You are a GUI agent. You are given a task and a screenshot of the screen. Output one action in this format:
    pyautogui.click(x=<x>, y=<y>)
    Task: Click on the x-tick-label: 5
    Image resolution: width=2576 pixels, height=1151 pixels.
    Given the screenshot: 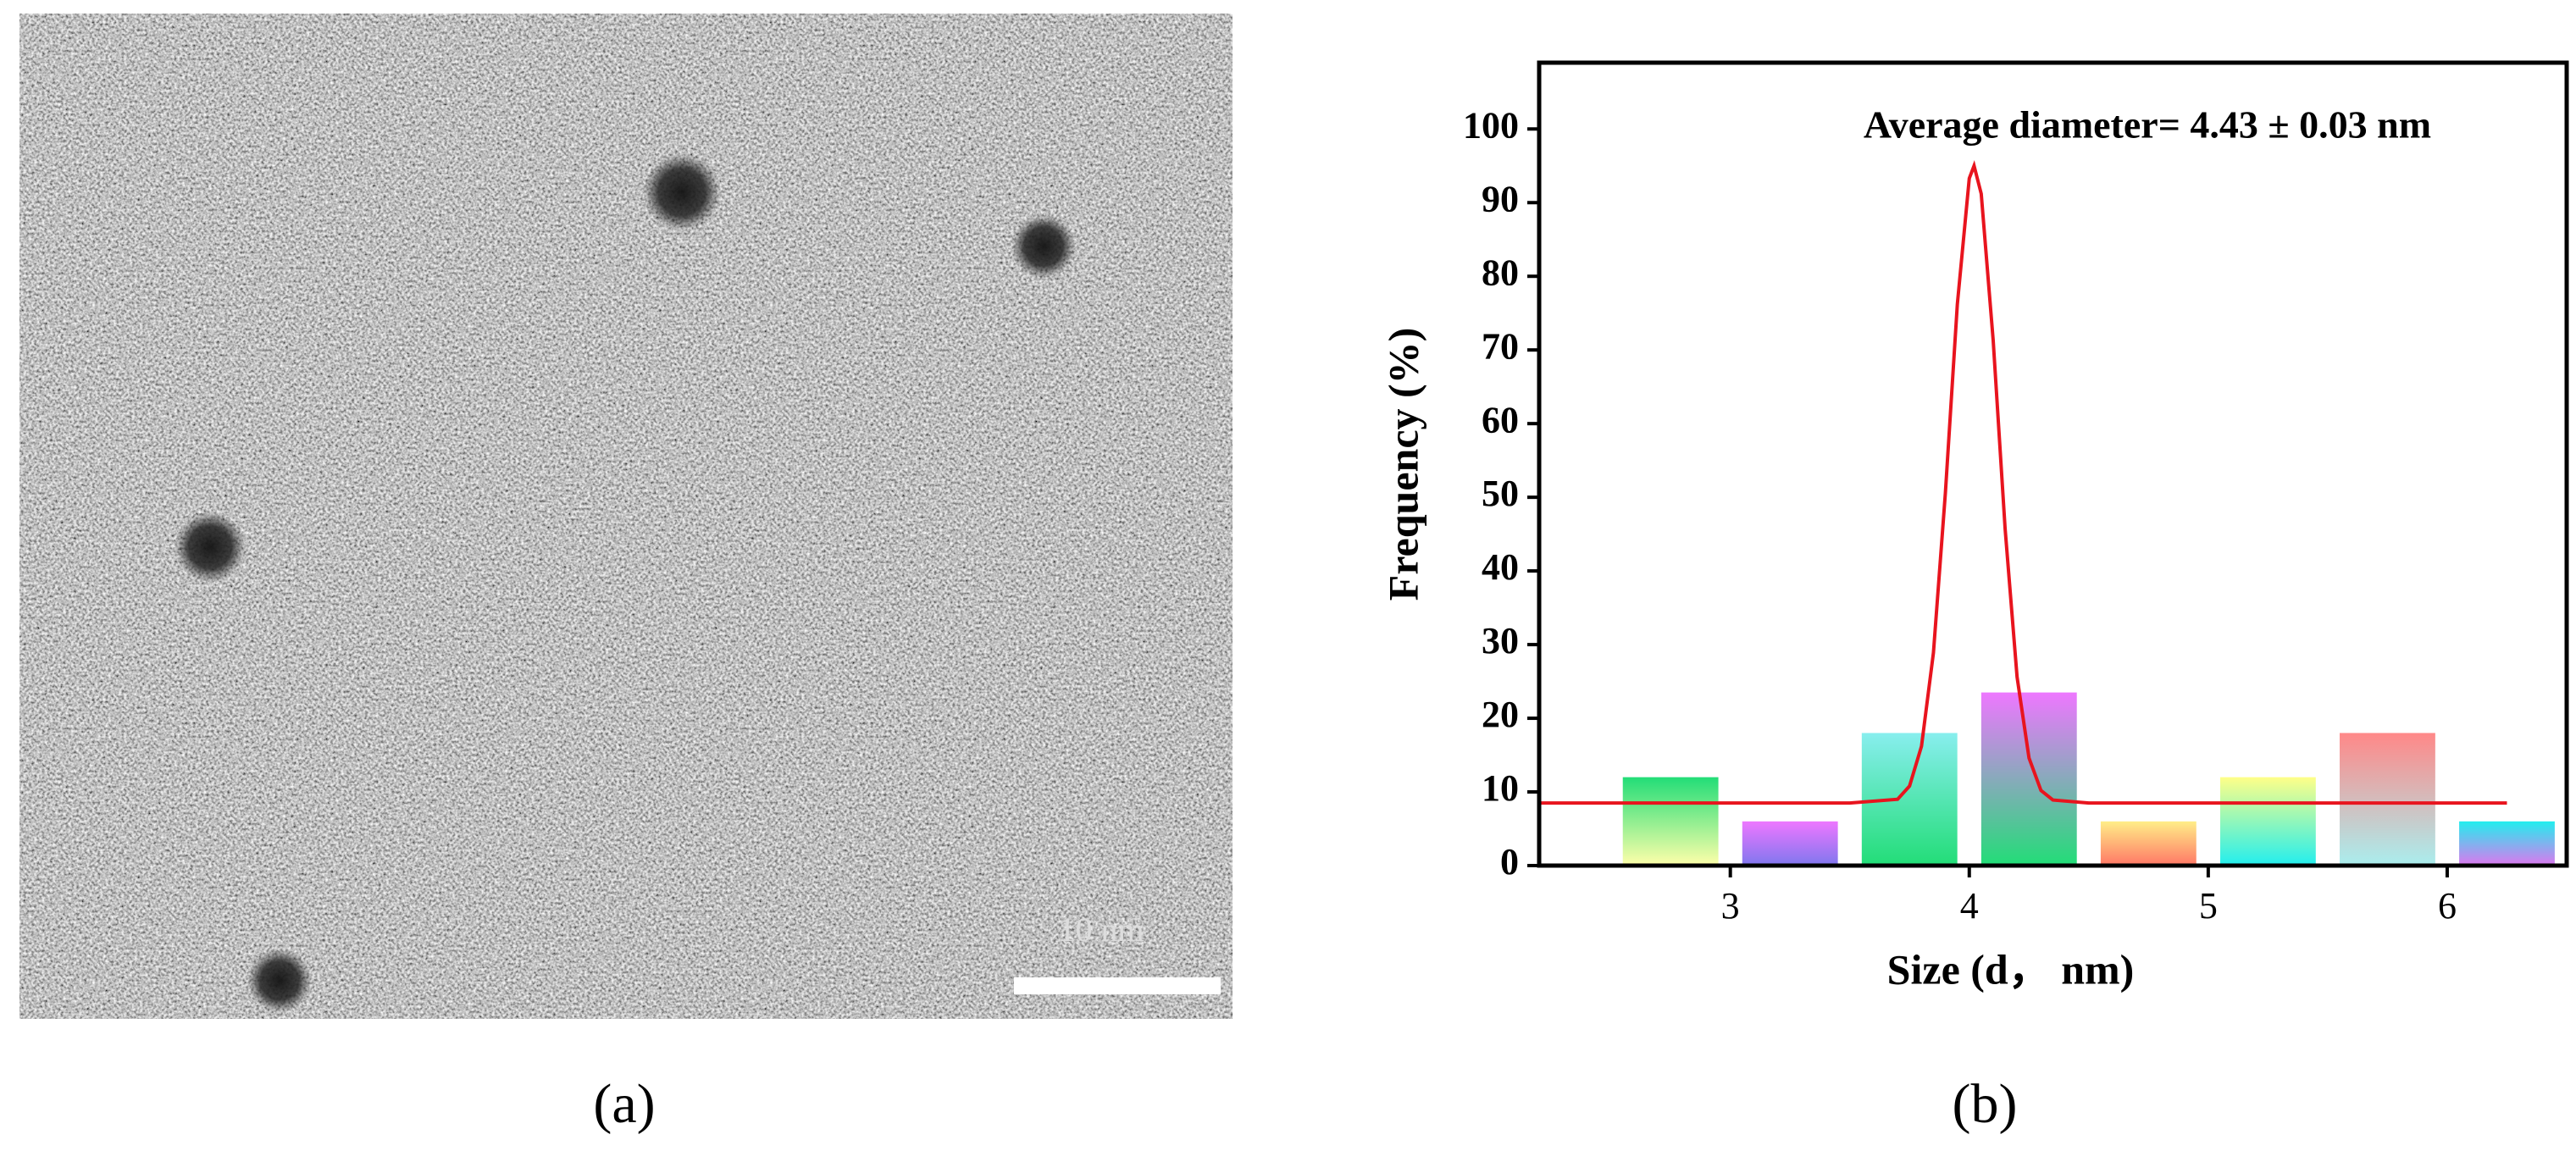 What is the action you would take?
    pyautogui.click(x=2208, y=906)
    